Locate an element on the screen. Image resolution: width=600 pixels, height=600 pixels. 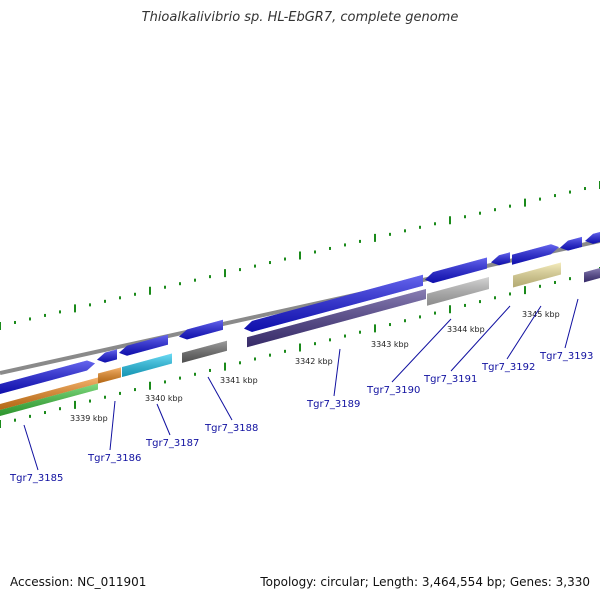
gene-block-tgr7-3189-shade is located at coordinates (333, 303).